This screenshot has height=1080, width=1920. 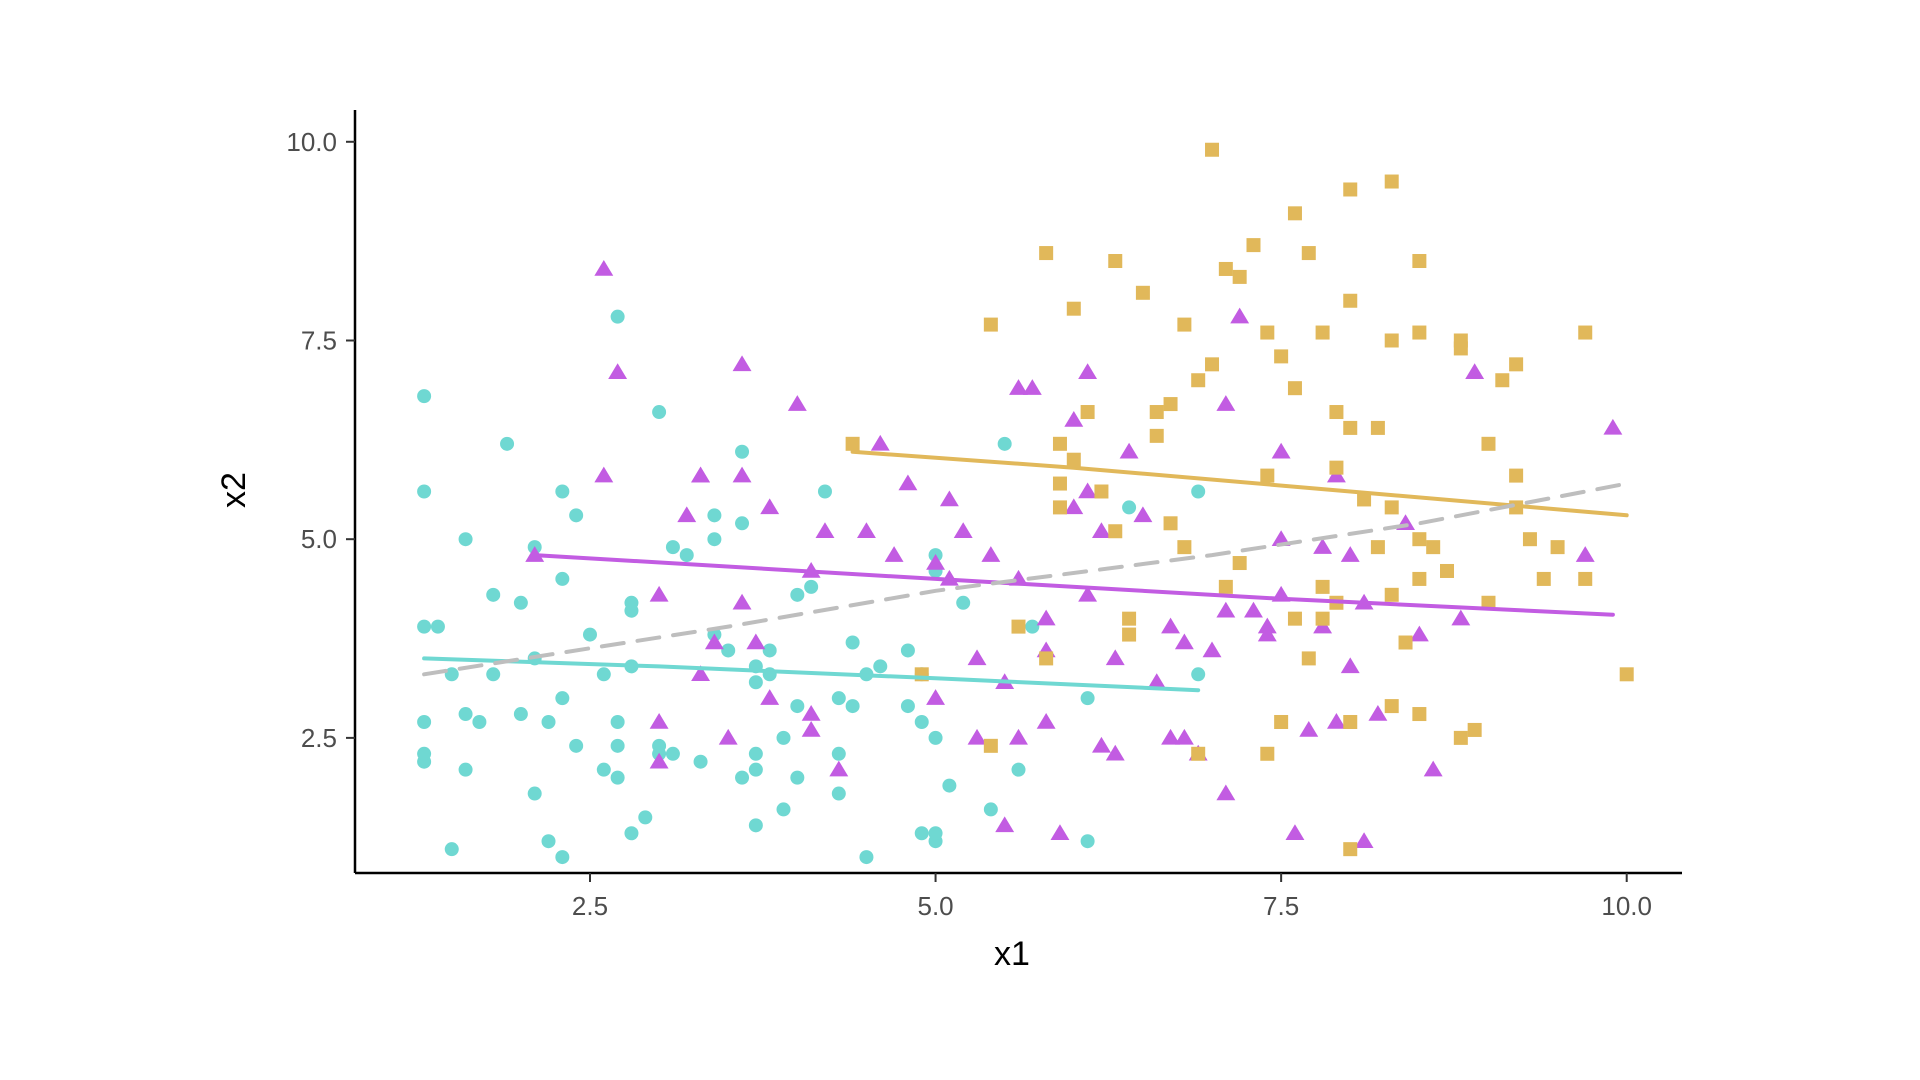 I want to click on x-tick-label: 2.5, so click(x=590, y=906).